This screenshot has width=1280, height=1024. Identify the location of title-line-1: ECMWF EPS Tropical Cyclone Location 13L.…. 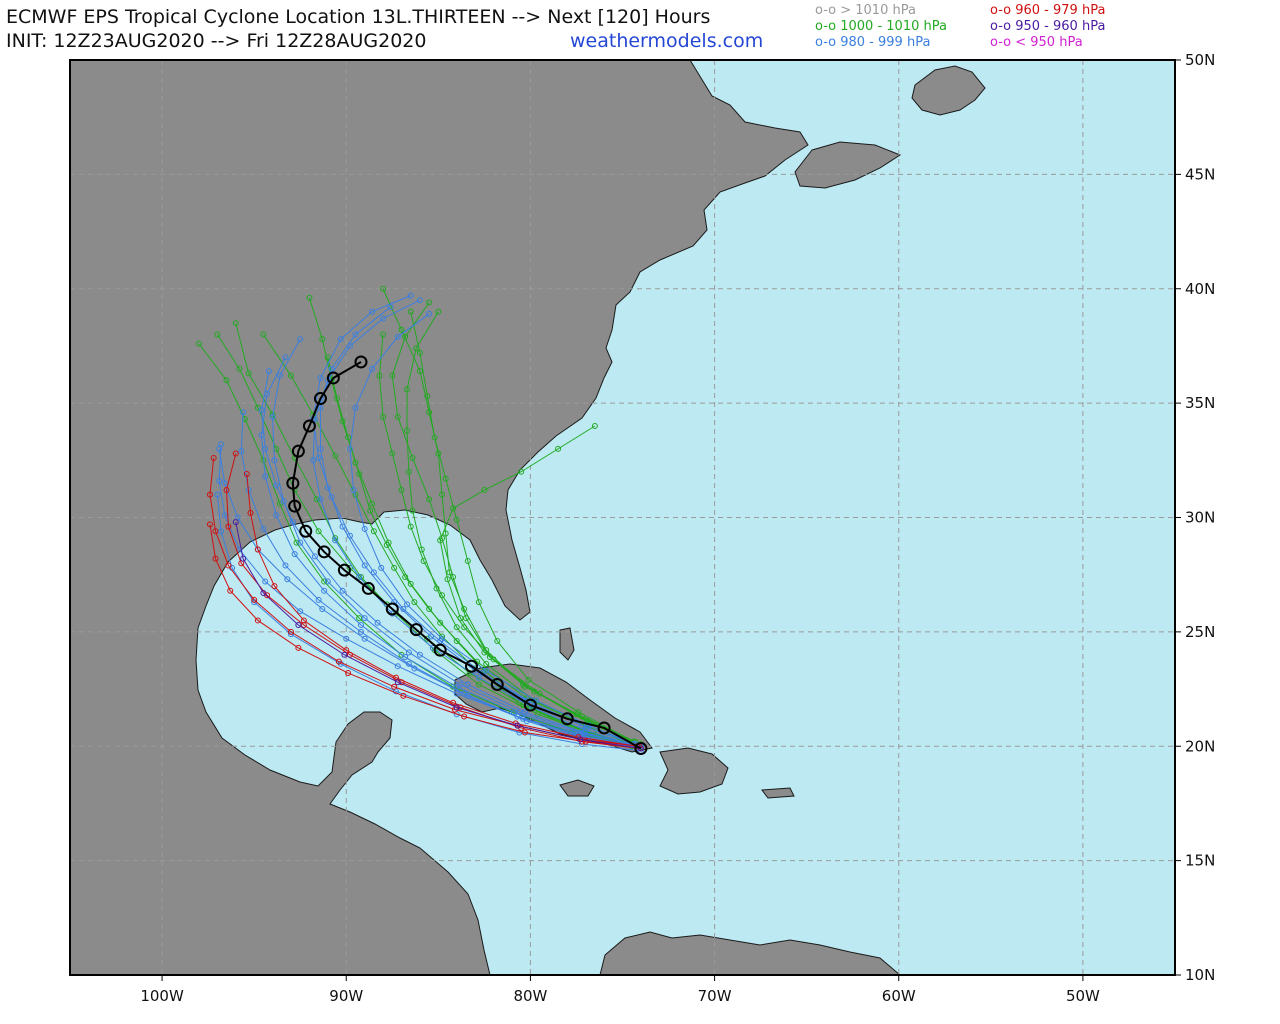
(358, 17).